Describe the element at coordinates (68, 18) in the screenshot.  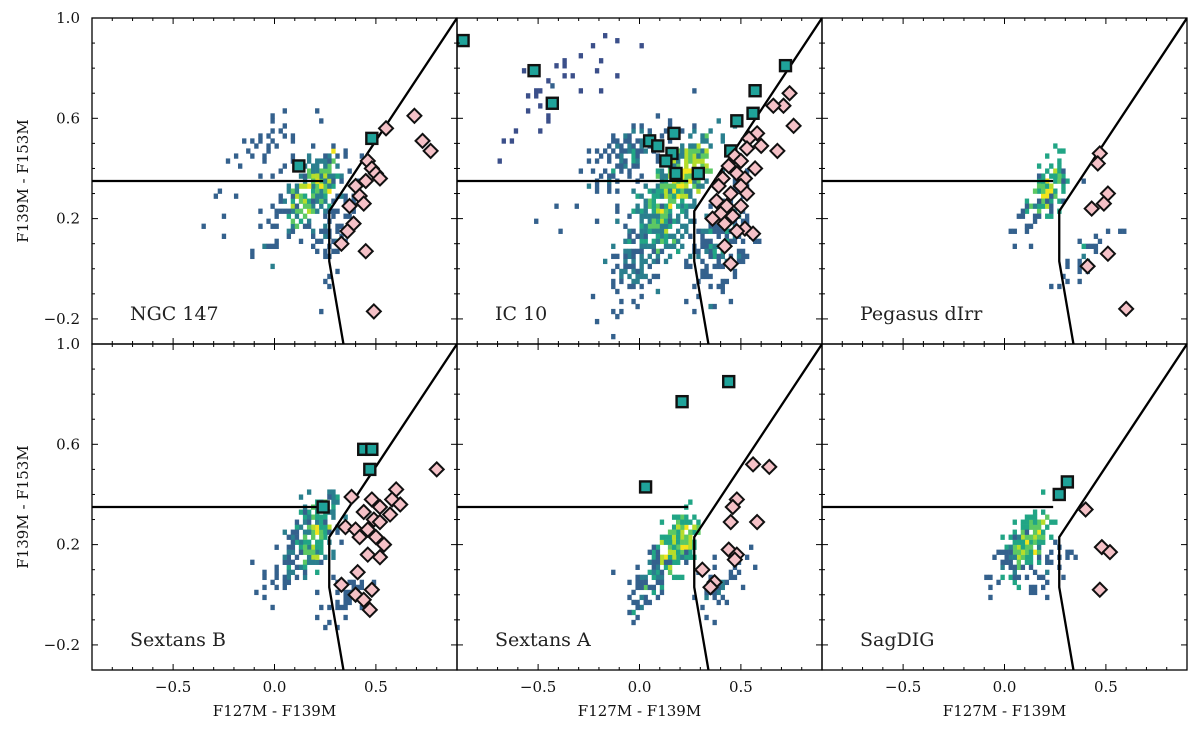
I see `y-tick-label: 1.0` at that location.